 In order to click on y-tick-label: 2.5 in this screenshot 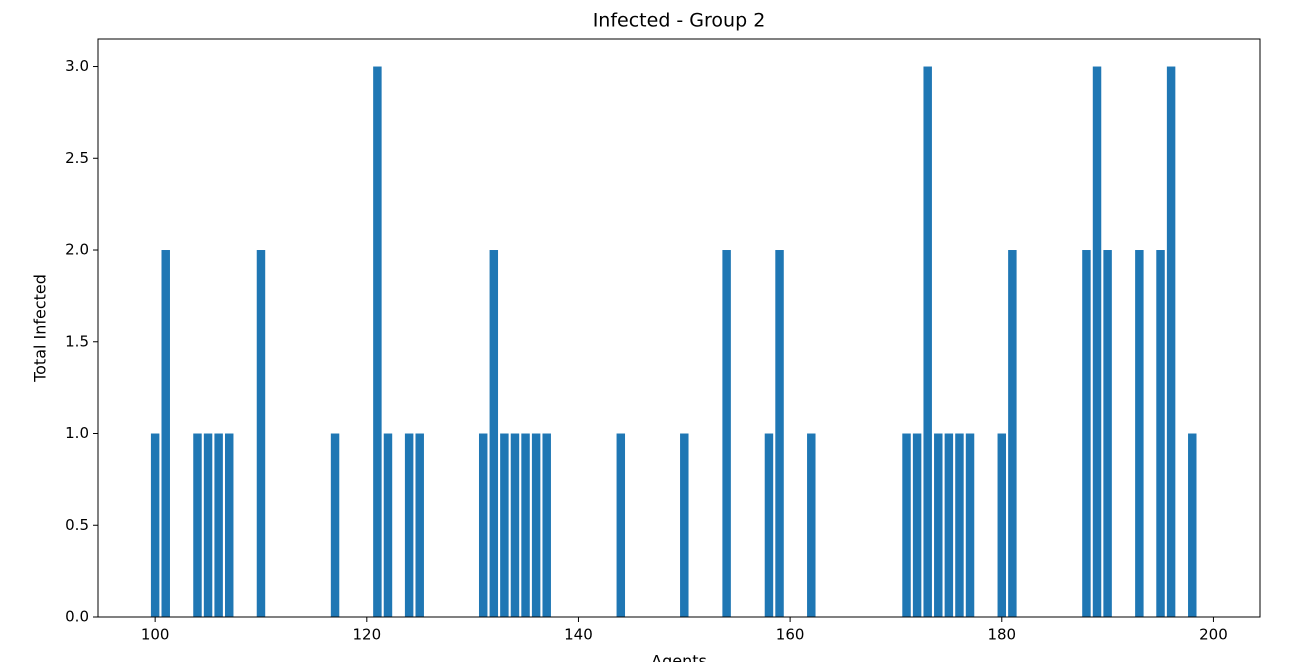, I will do `click(77, 158)`.